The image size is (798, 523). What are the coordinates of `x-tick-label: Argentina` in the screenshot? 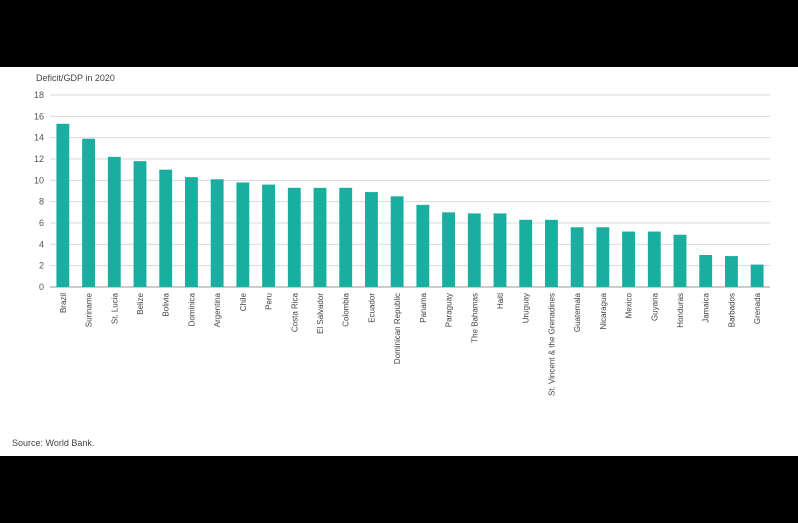 It's located at (217, 309).